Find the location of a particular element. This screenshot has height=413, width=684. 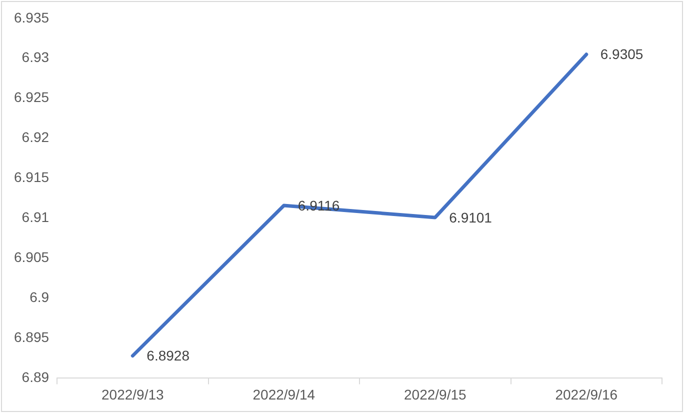

y-tick-label: 6.93 is located at coordinates (36, 57).